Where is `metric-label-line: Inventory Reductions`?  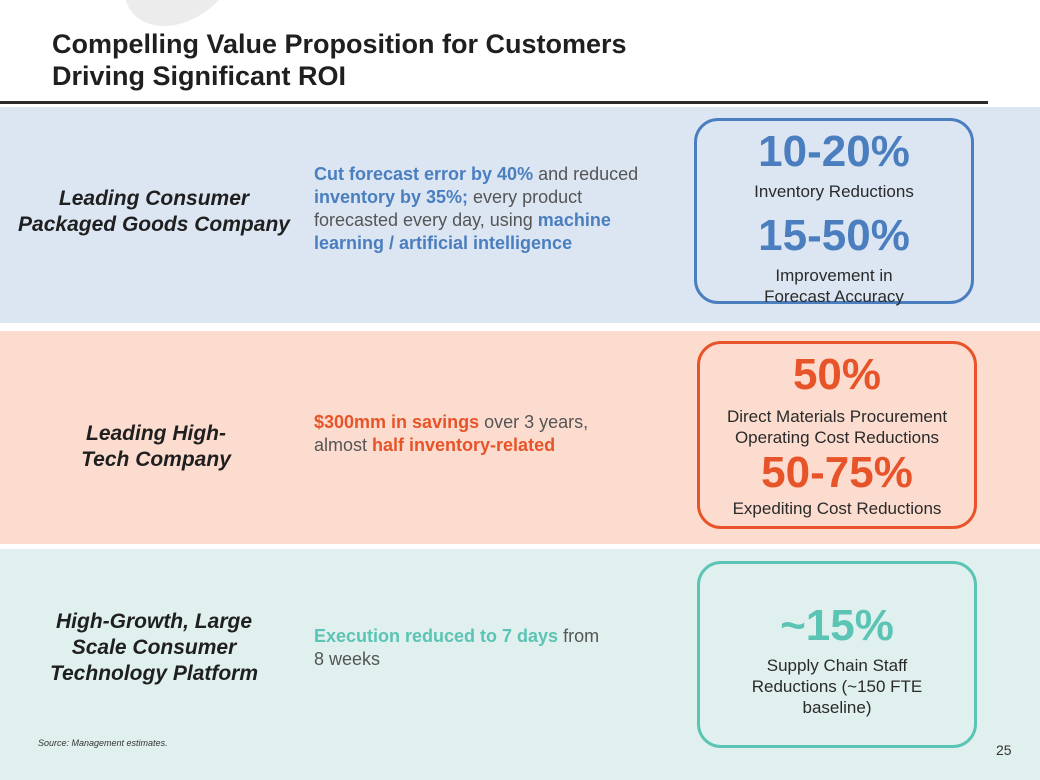
metric-label-line: Inventory Reductions is located at coordinates (834, 191).